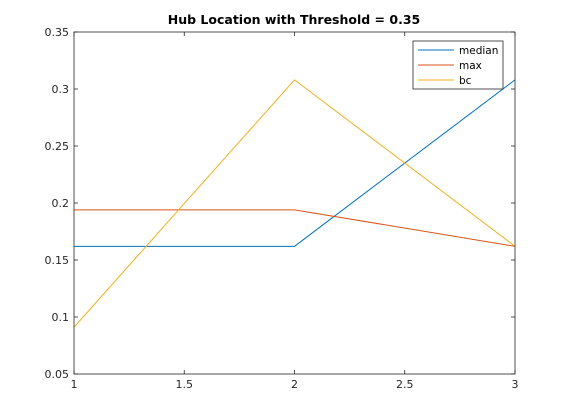  What do you see at coordinates (470, 66) in the screenshot?
I see `legend-label-max: max` at bounding box center [470, 66].